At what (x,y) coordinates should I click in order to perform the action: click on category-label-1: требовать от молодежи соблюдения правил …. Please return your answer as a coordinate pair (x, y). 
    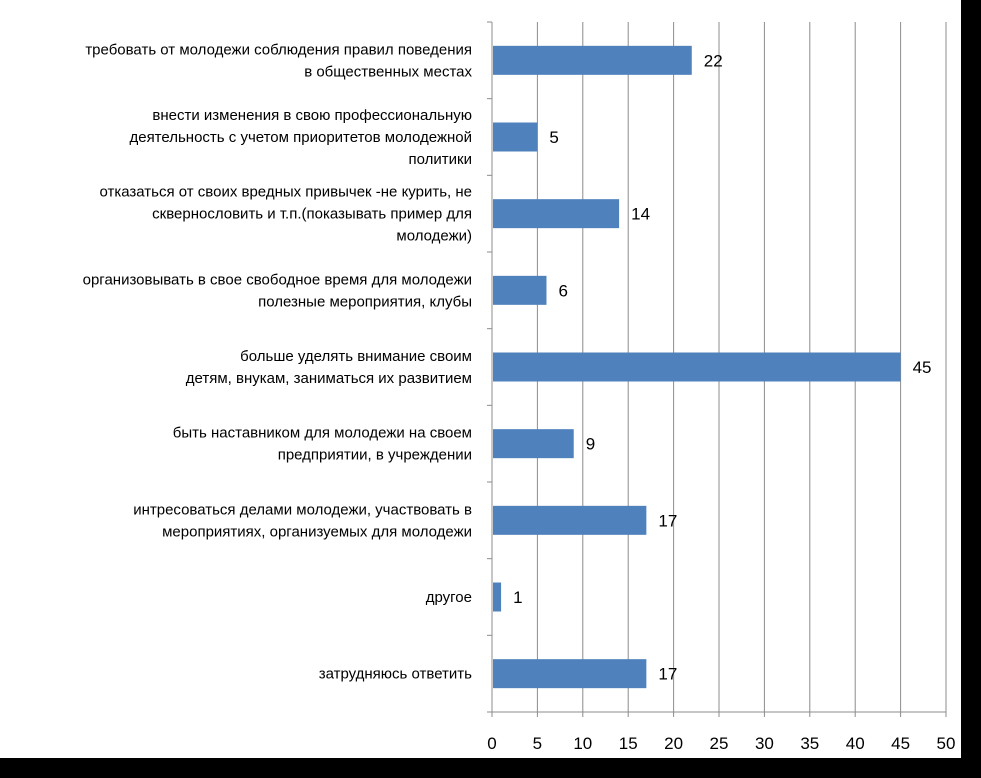
    Looking at the image, I should click on (278, 49).